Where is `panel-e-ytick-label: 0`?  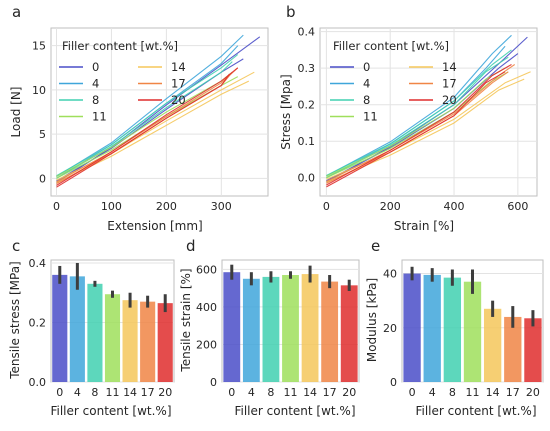 panel-e-ytick-label: 0 is located at coordinates (393, 382).